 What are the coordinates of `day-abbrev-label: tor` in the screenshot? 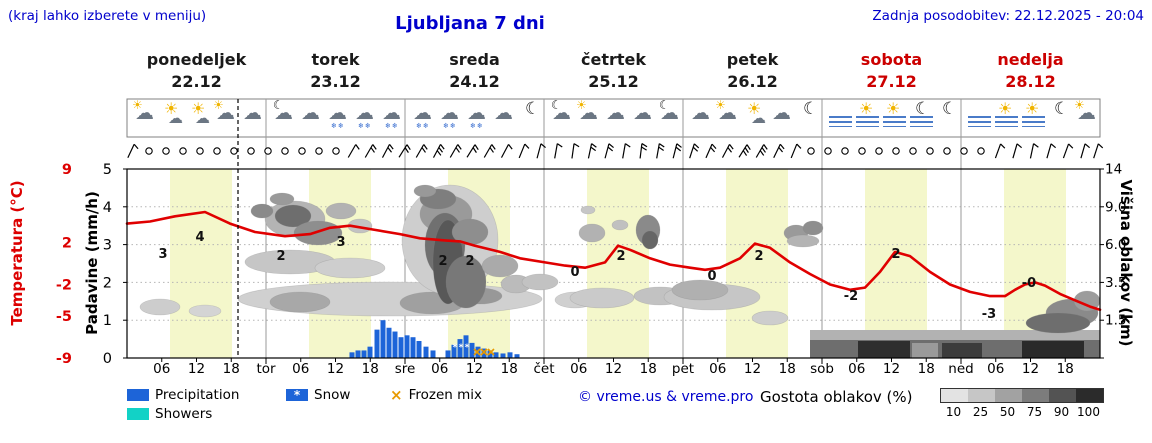 It's located at (266, 369).